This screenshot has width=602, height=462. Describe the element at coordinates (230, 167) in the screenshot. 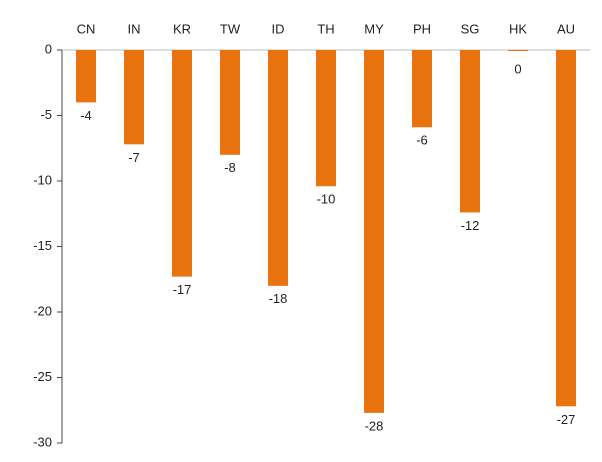

I see `value-label: -8` at that location.